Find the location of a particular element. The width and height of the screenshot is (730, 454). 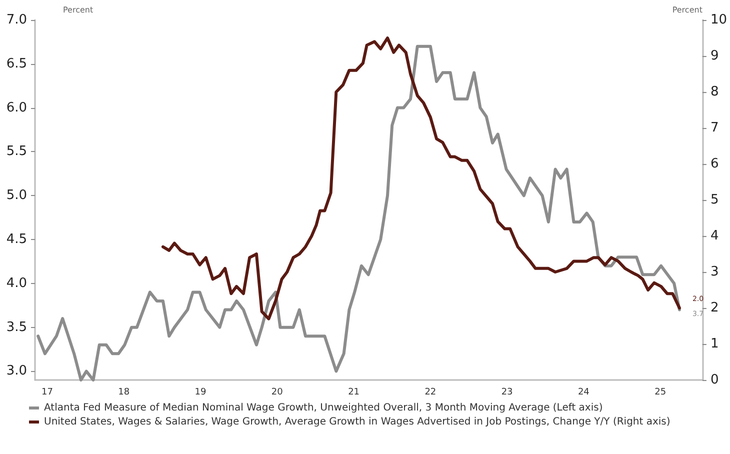

y-tick-label: 6.0 is located at coordinates (16, 108).